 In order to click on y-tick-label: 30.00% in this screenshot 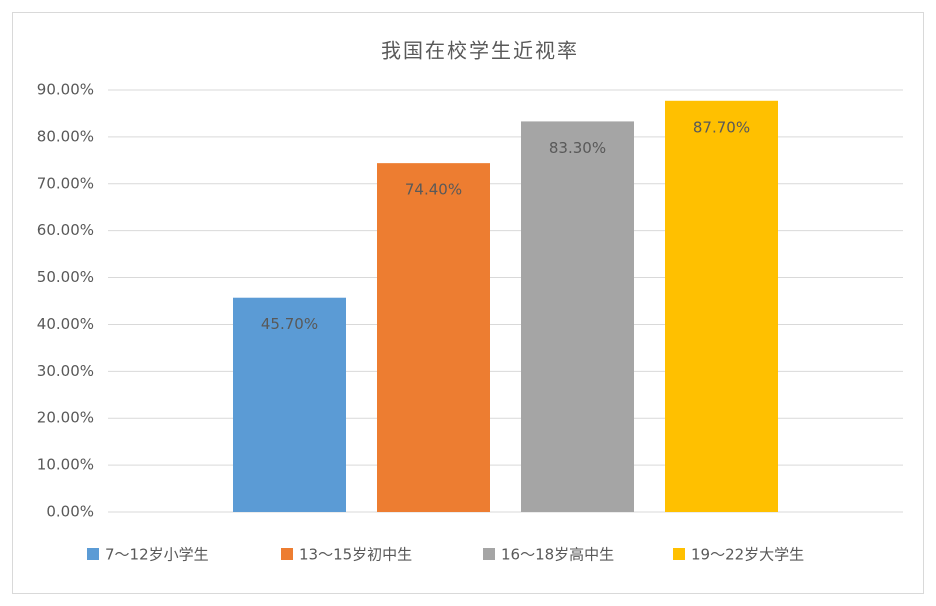, I will do `click(65, 371)`.